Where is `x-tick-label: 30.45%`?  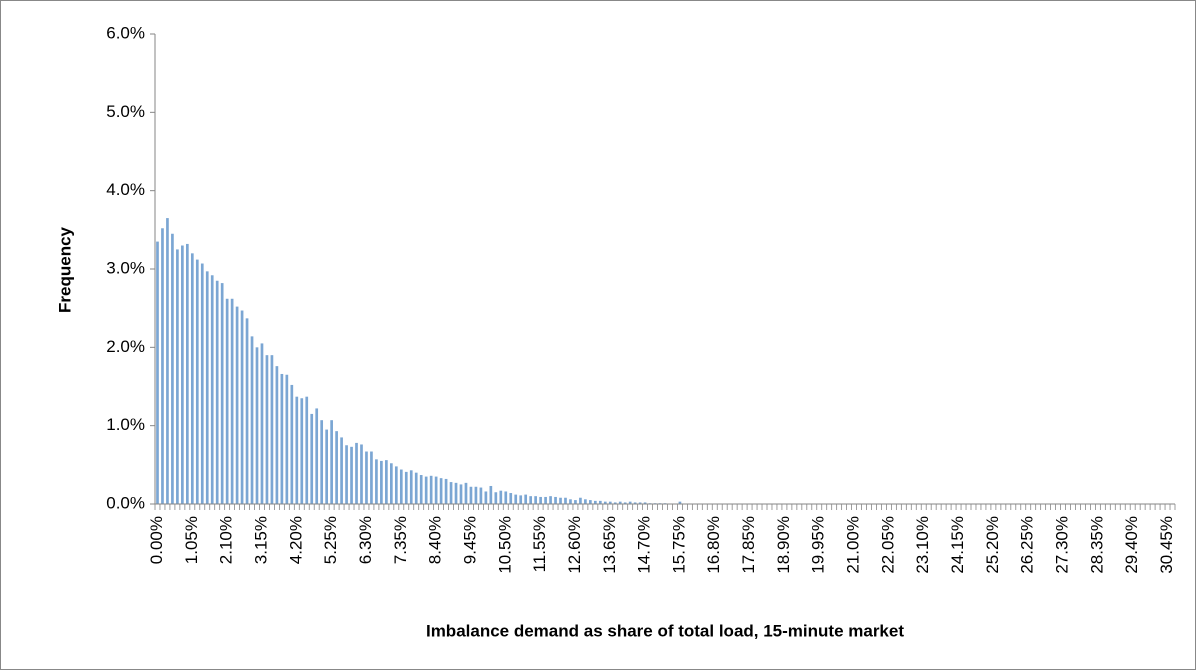 x-tick-label: 30.45% is located at coordinates (1166, 545).